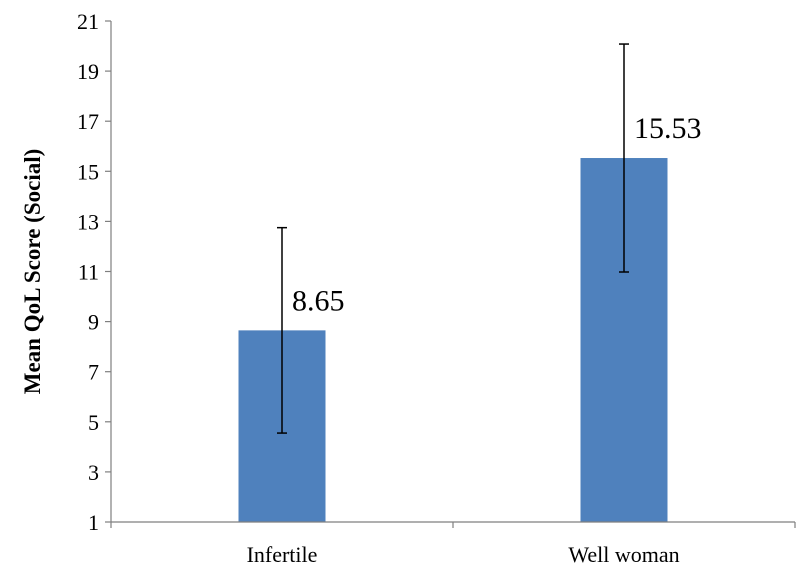 This screenshot has width=807, height=575. Describe the element at coordinates (93, 372) in the screenshot. I see `y-tick-label: 7` at that location.